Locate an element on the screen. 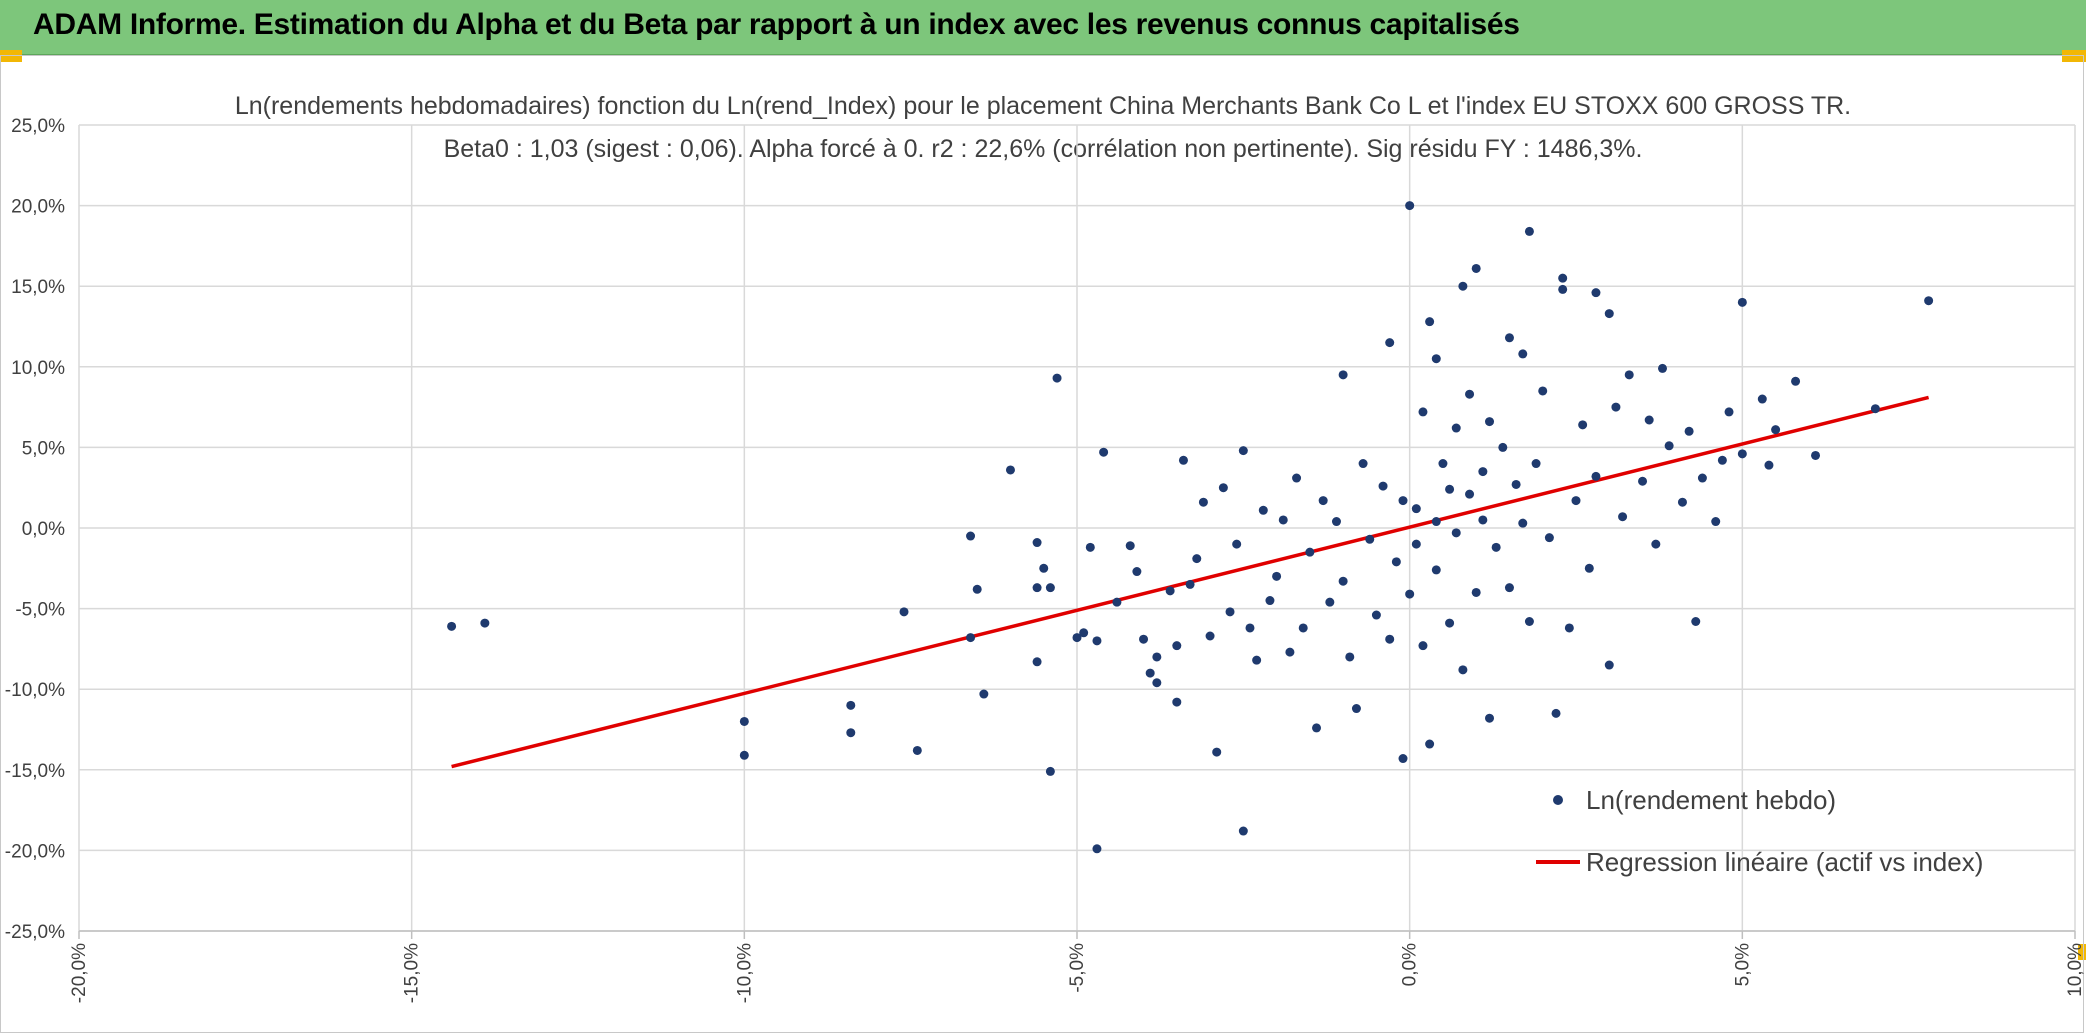 Image resolution: width=2086 pixels, height=1035 pixels. x-tick-label: 5,0% is located at coordinates (1742, 964).